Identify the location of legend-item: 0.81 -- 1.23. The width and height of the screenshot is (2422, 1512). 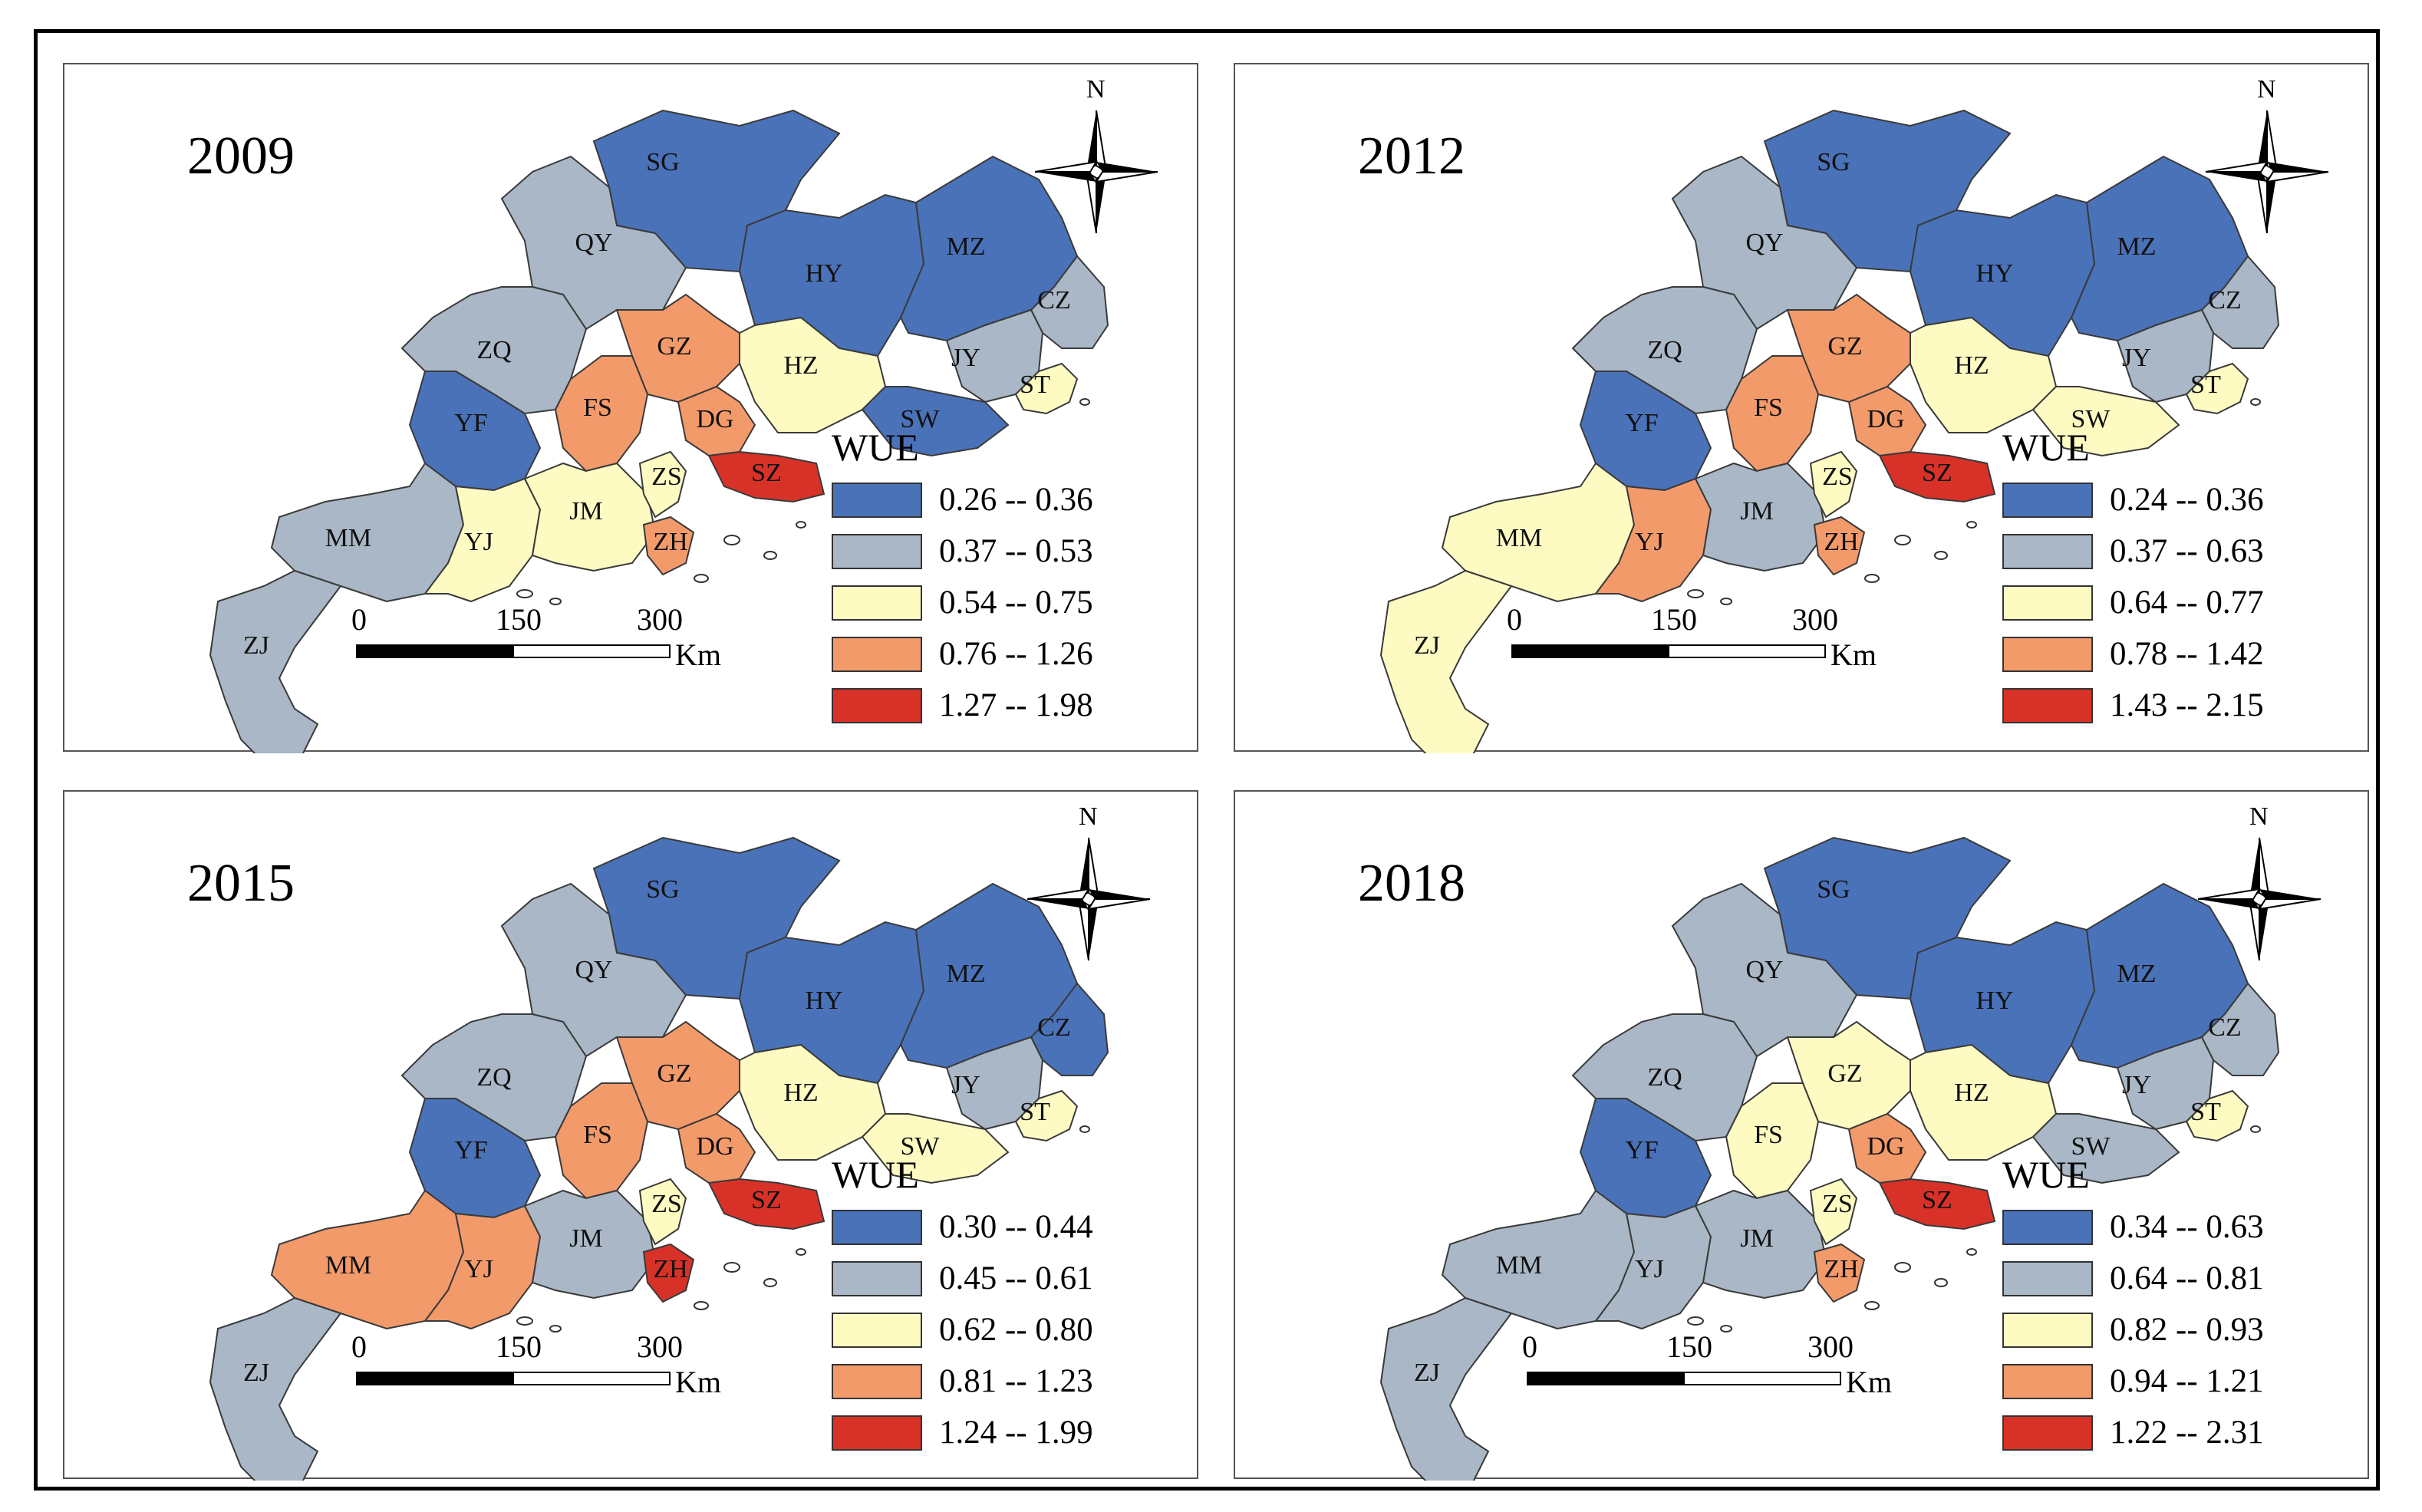
(993, 1381).